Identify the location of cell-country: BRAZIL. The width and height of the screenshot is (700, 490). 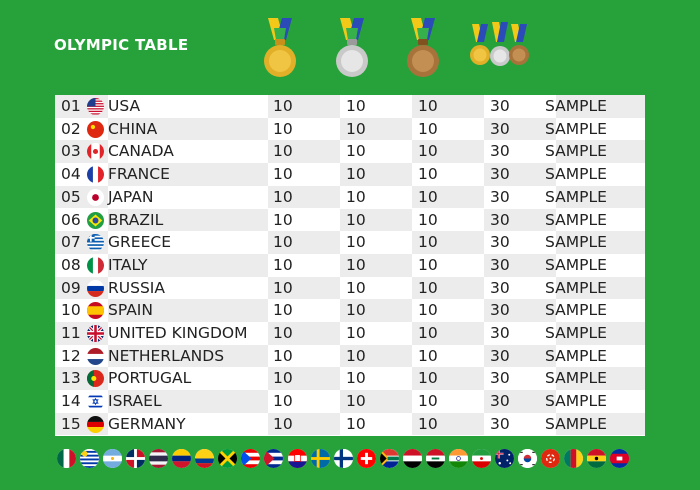
(136, 219).